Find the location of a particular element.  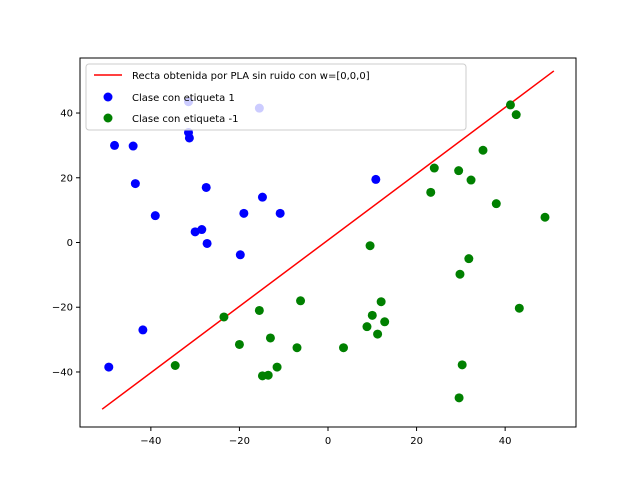

x-tick-label: −20 is located at coordinates (239, 441).